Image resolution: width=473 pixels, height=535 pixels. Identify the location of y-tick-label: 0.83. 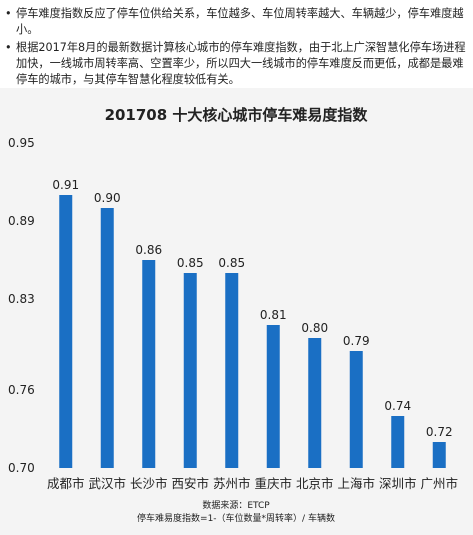
(21, 299).